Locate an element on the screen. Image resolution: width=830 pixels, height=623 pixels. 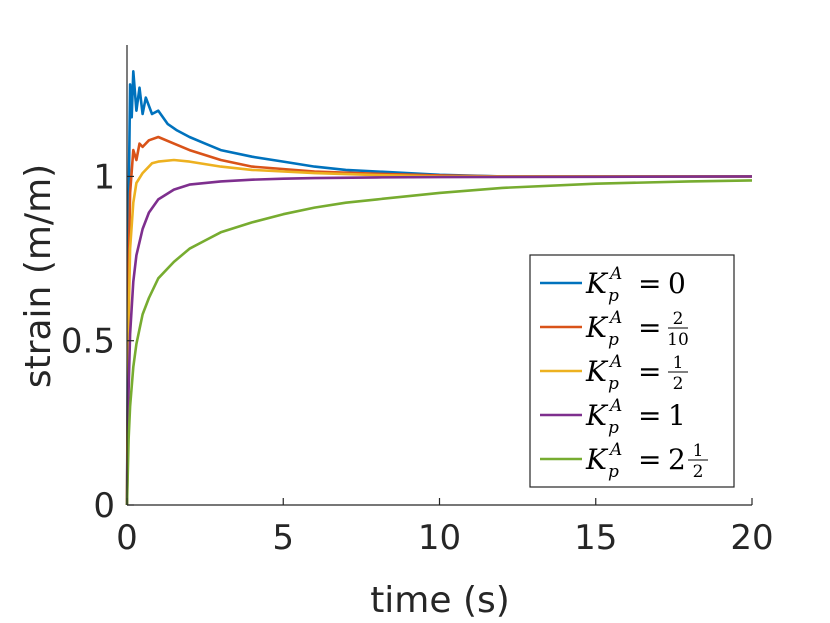
x-tick-label: 10 is located at coordinates (439, 538).